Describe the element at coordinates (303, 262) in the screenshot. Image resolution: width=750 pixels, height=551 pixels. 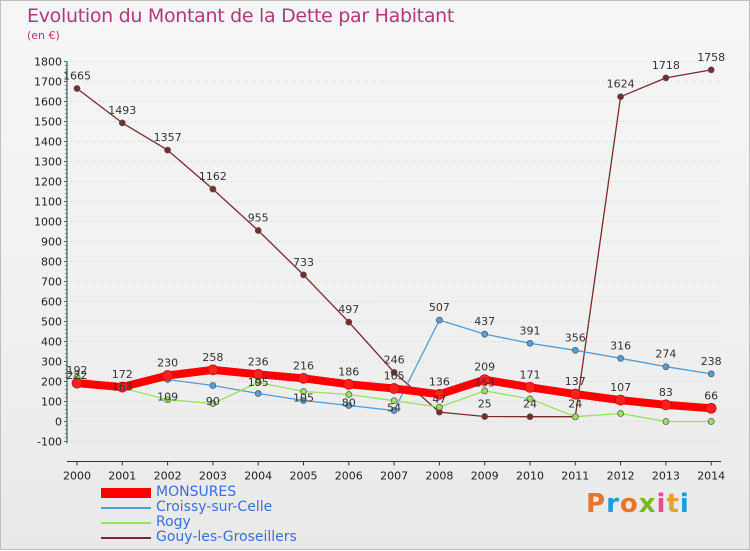
I see `data-label: 733` at that location.